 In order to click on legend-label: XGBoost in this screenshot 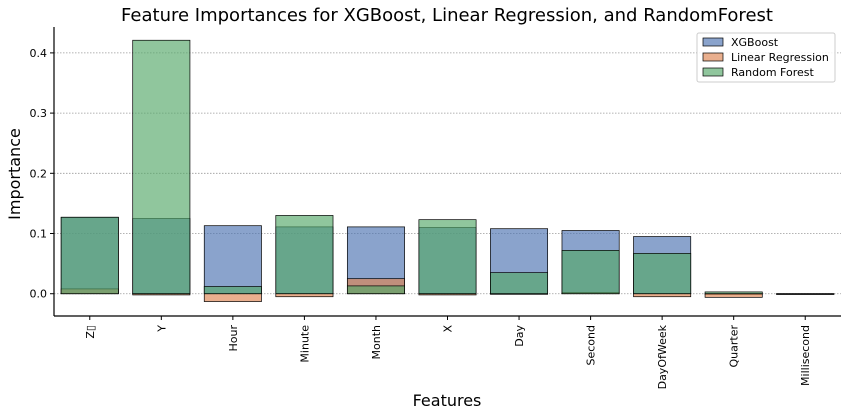, I will do `click(755, 42)`.